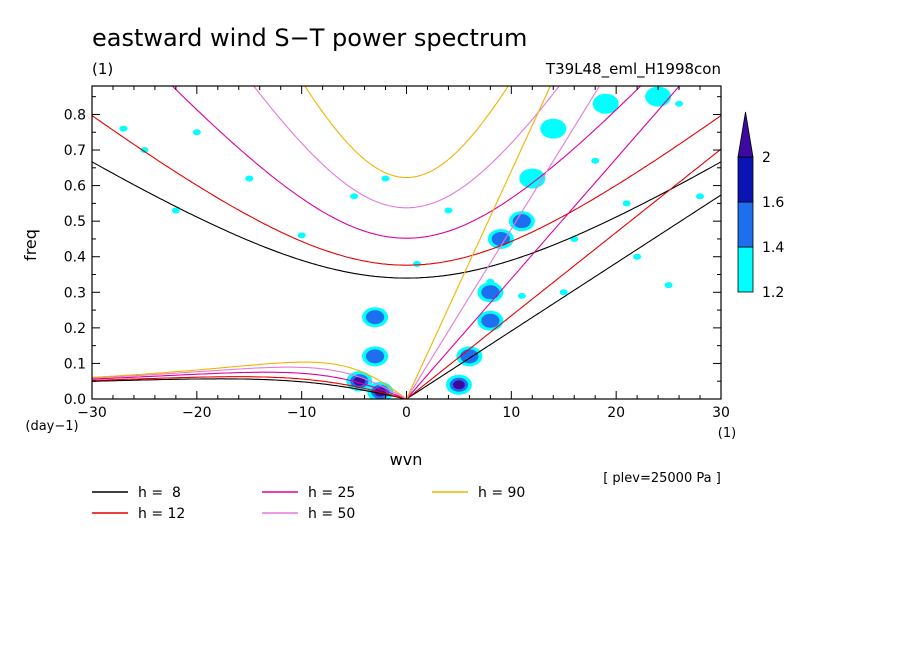 The image size is (904, 654). What do you see at coordinates (331, 514) in the screenshot?
I see `legend-label: h = 50` at bounding box center [331, 514].